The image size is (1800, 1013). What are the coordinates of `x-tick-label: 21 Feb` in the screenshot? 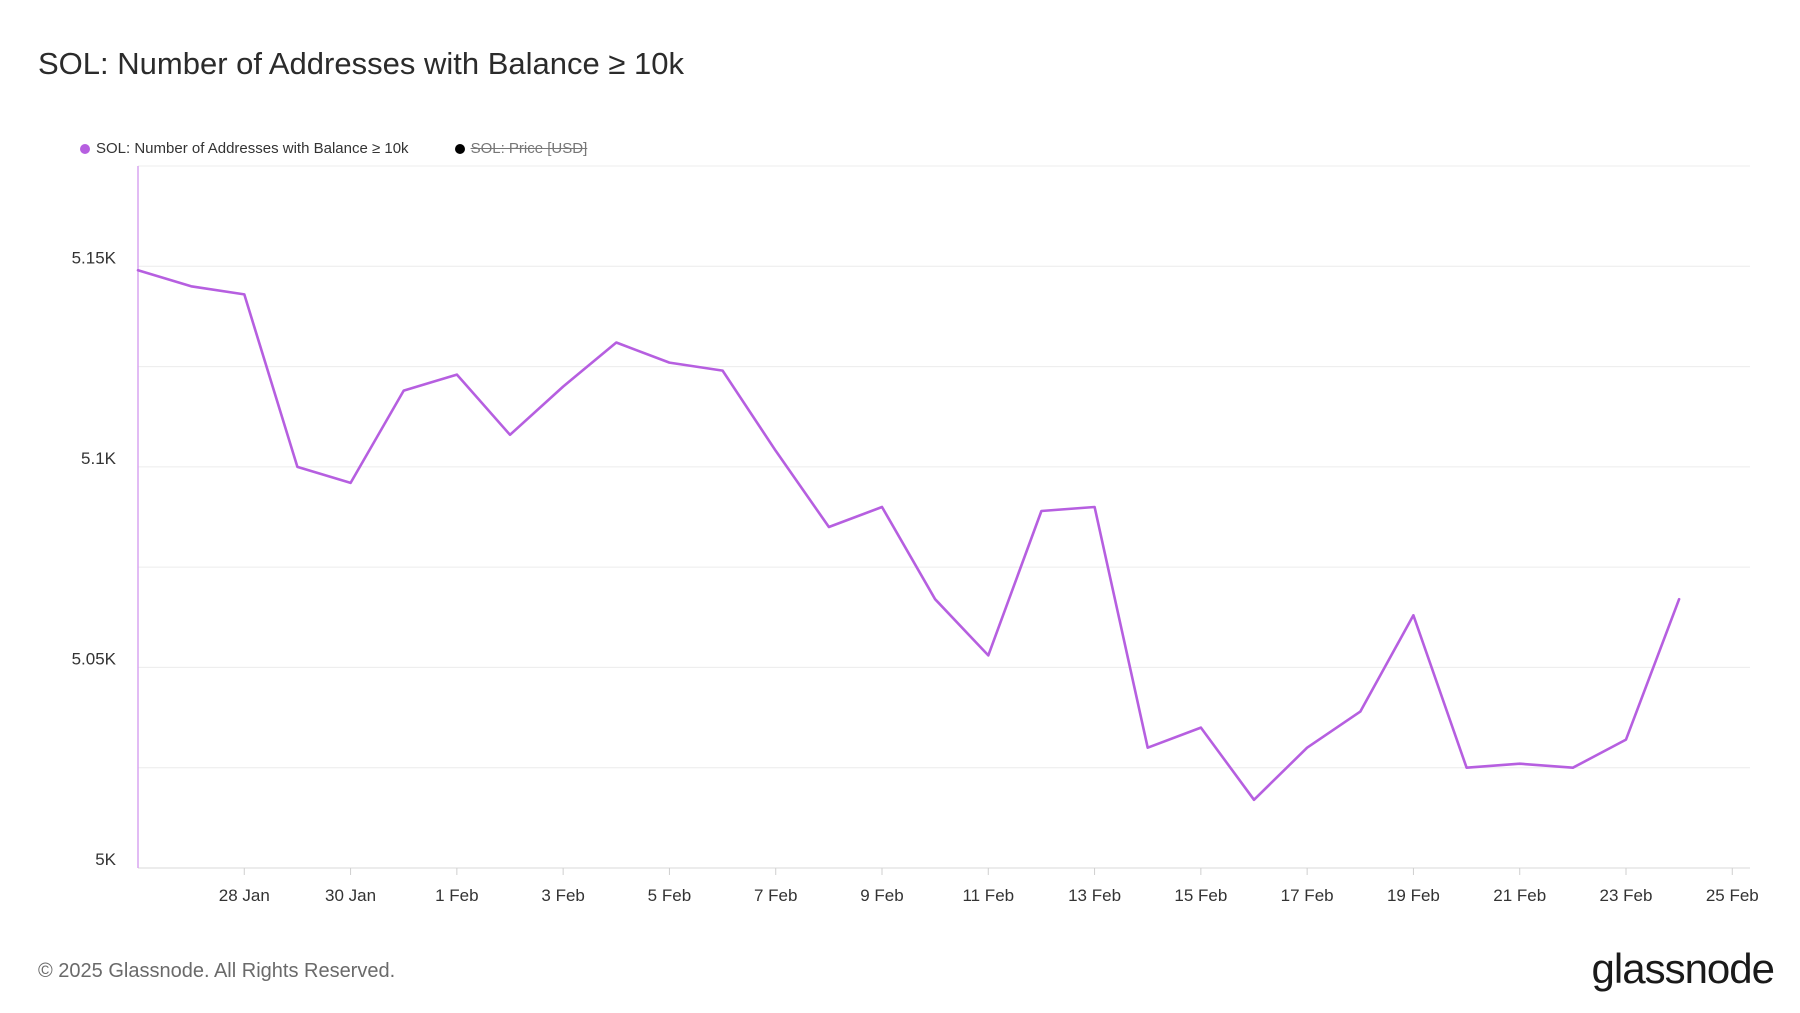 It's located at (1519, 895).